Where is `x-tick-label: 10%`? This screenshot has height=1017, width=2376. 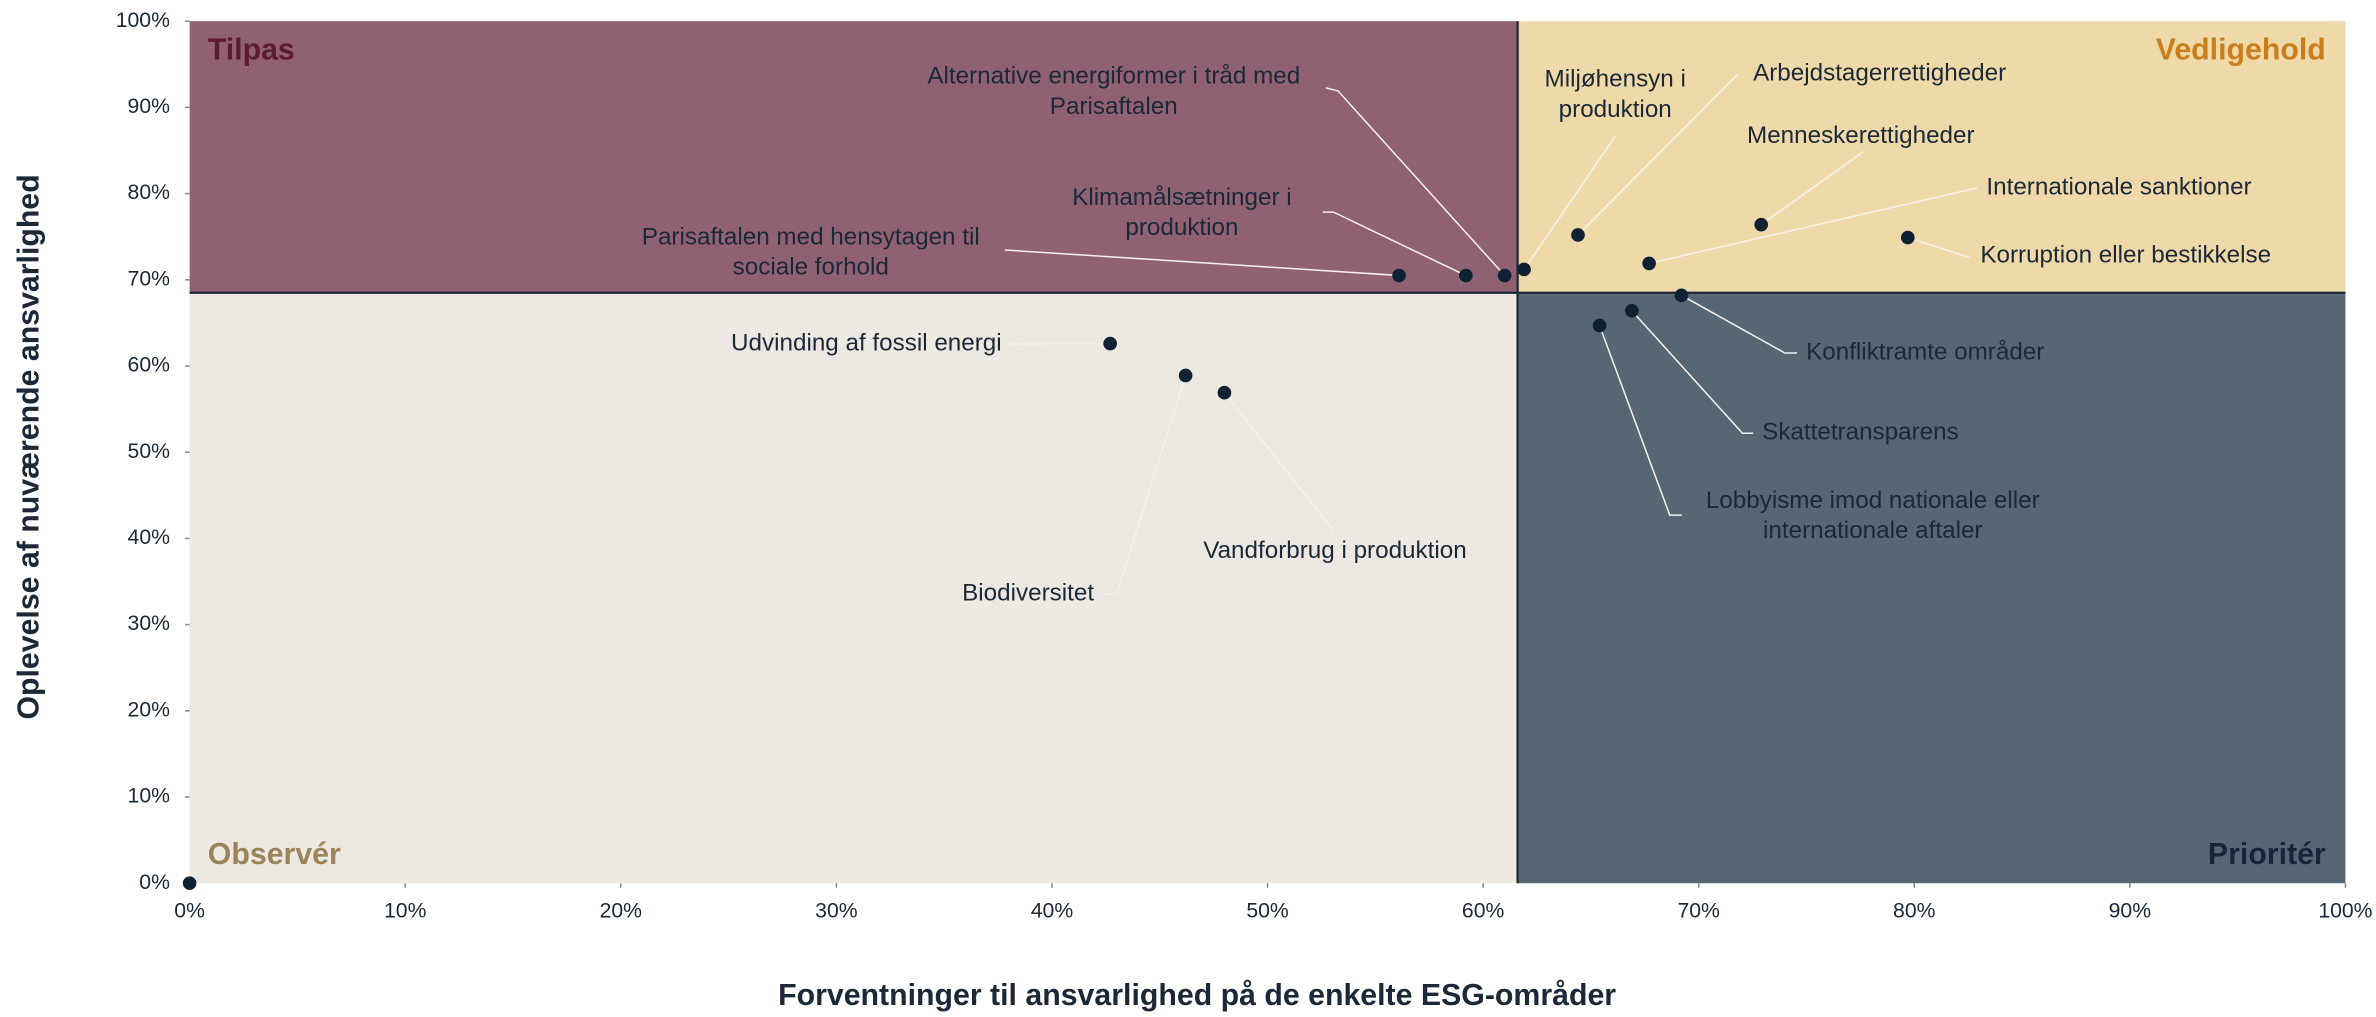 x-tick-label: 10% is located at coordinates (405, 911).